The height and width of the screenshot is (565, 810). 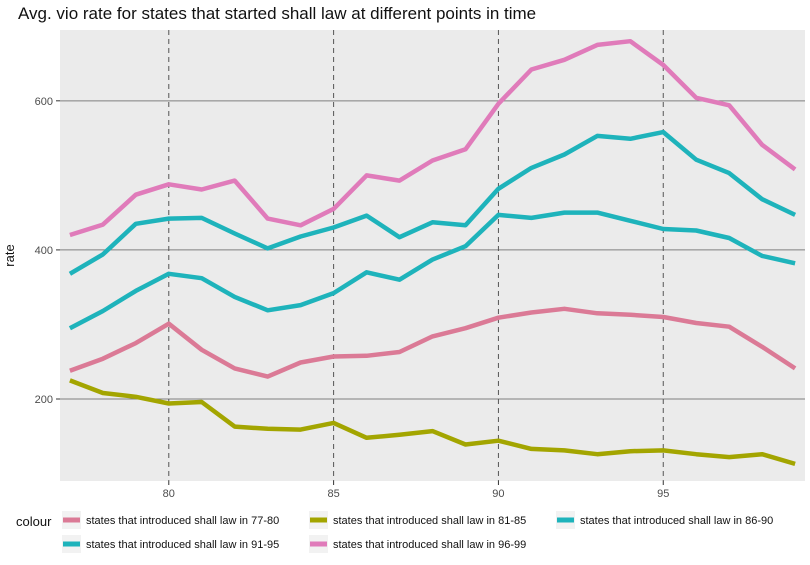 I want to click on x-axis: 80 85 90 95, so click(x=416, y=490).